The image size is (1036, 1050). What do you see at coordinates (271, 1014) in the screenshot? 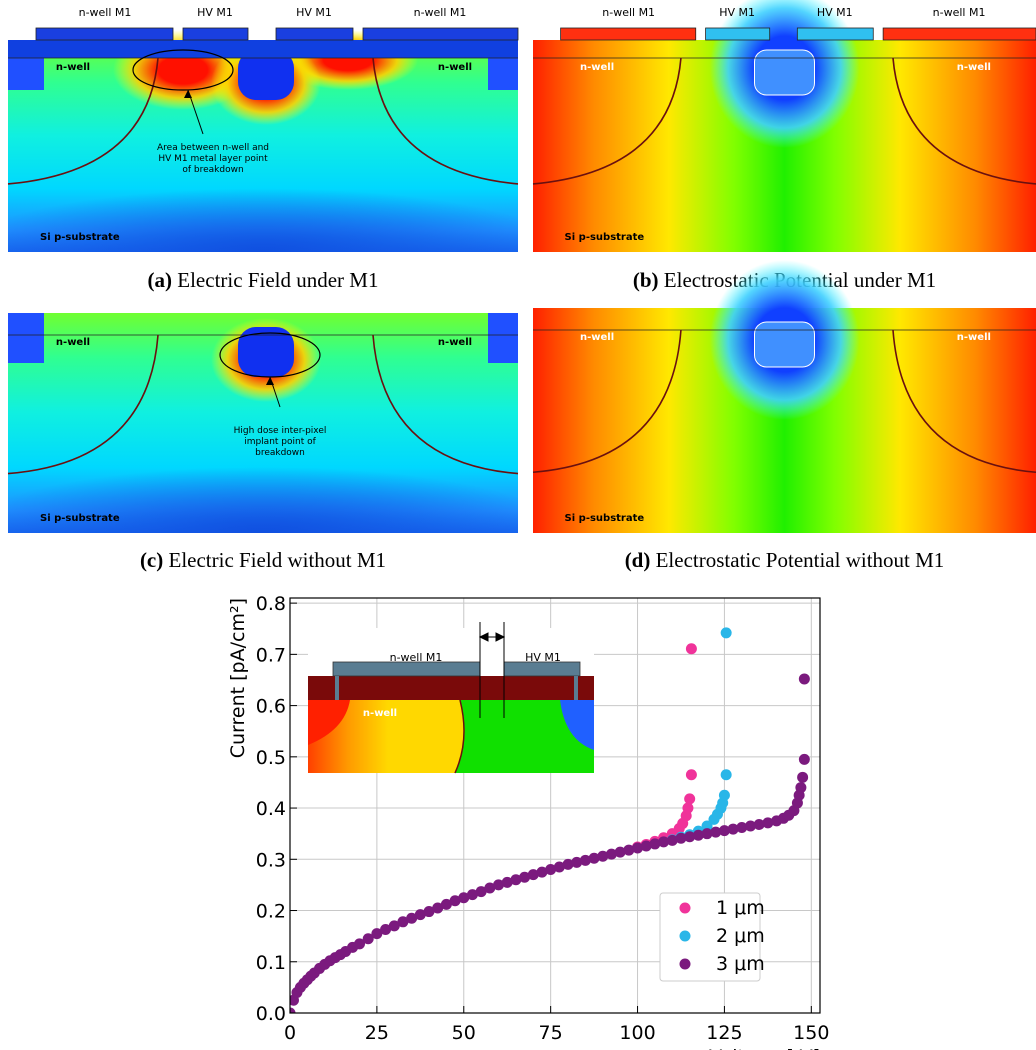
I see `y-tick-label: 0.0` at bounding box center [271, 1014].